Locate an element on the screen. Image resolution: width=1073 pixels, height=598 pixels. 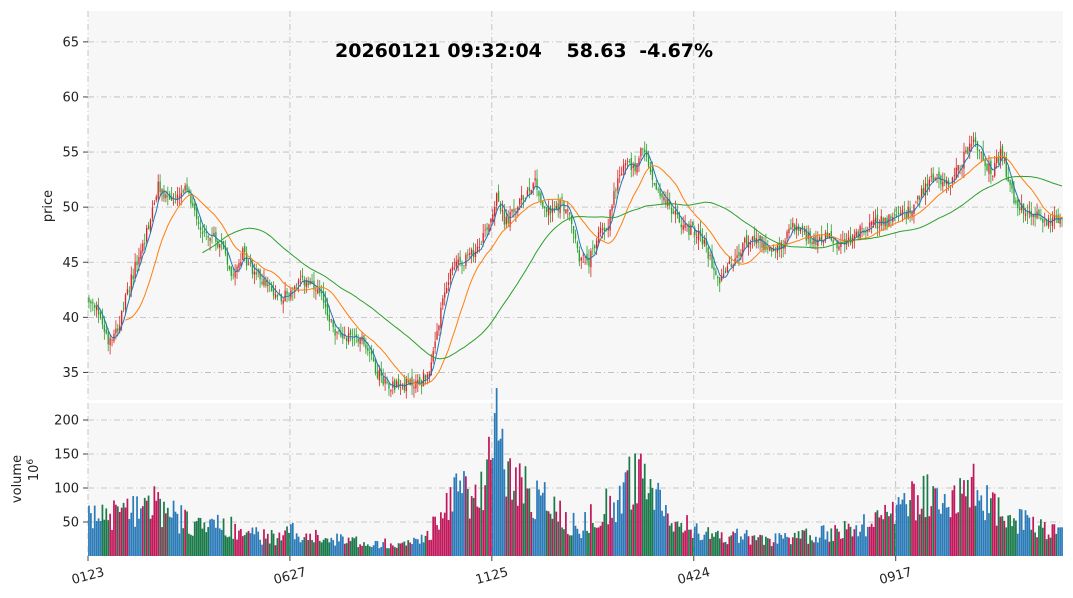
volume-axis-exponent: 106 is located at coordinates (34, 470).